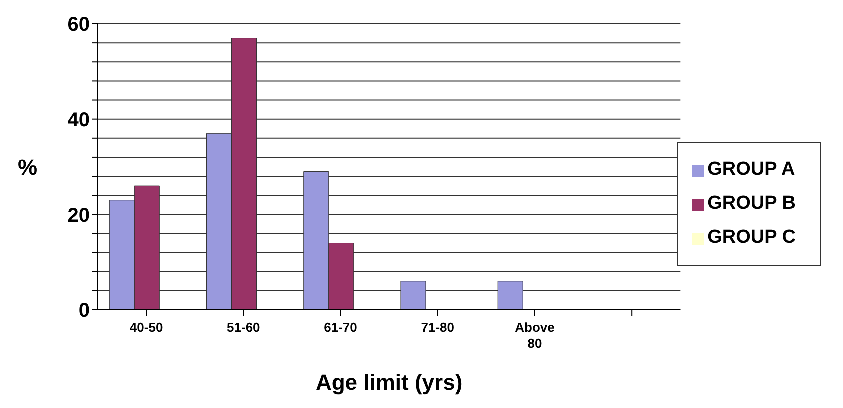 This screenshot has height=408, width=843. I want to click on x-tick-label: 51-60, so click(243, 327).